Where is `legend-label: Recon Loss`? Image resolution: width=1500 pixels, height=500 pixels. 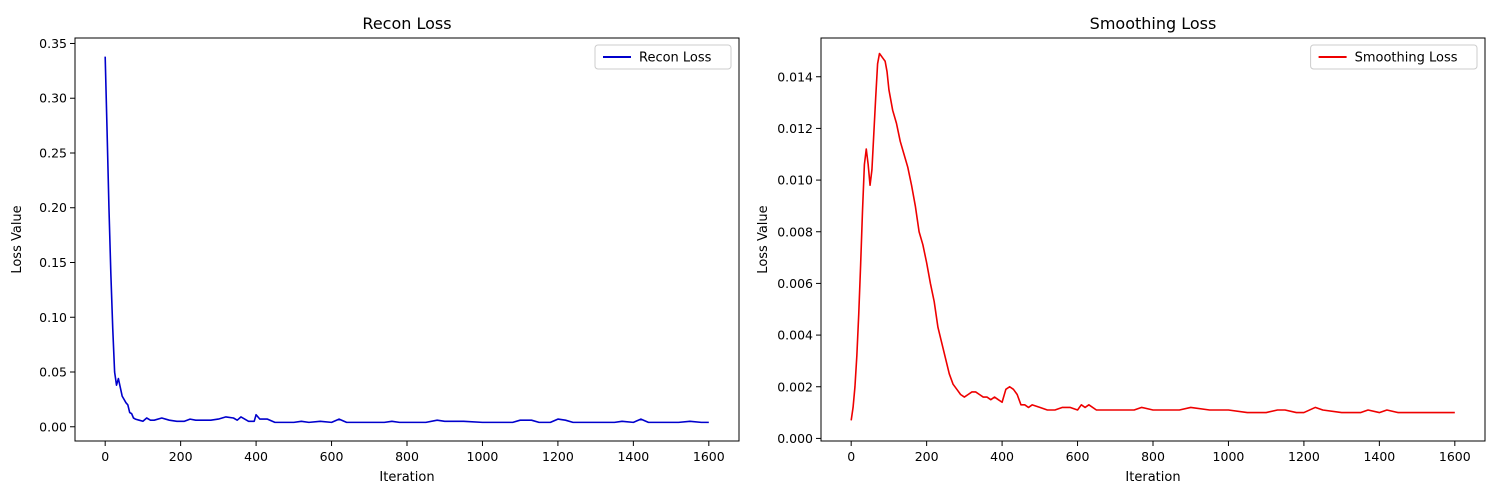
legend-label: Recon Loss is located at coordinates (675, 58).